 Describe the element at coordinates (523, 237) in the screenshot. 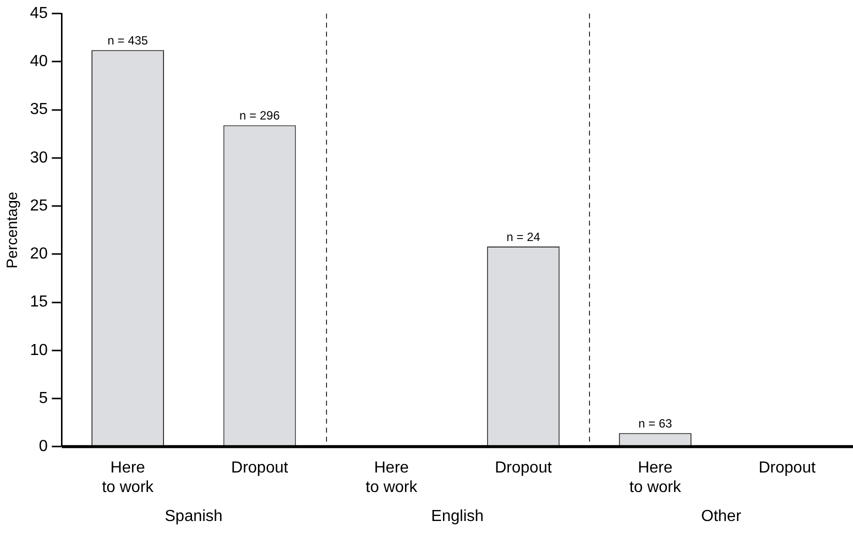

I see `annotation: n = 24` at that location.